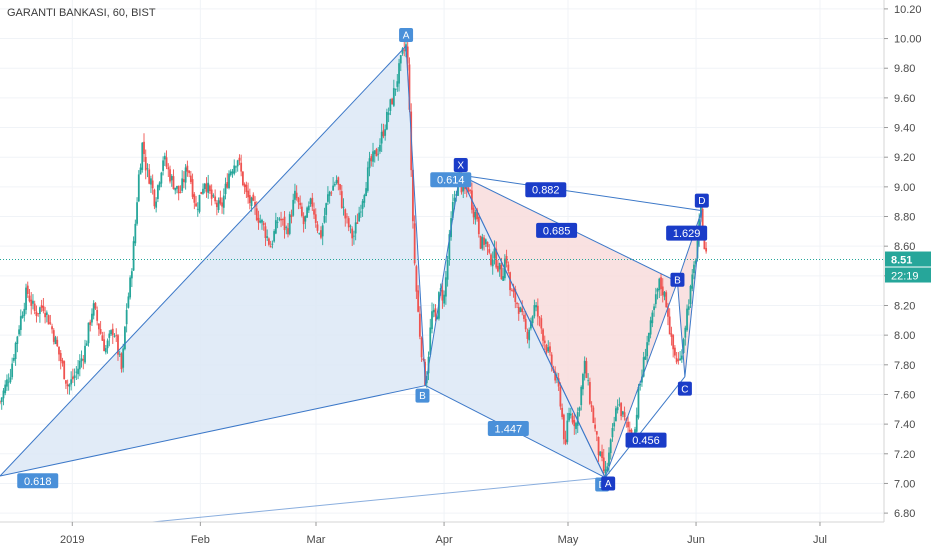 The width and height of the screenshot is (932, 555). Describe the element at coordinates (213, 431) in the screenshot. I see `large-line-xb` at that location.